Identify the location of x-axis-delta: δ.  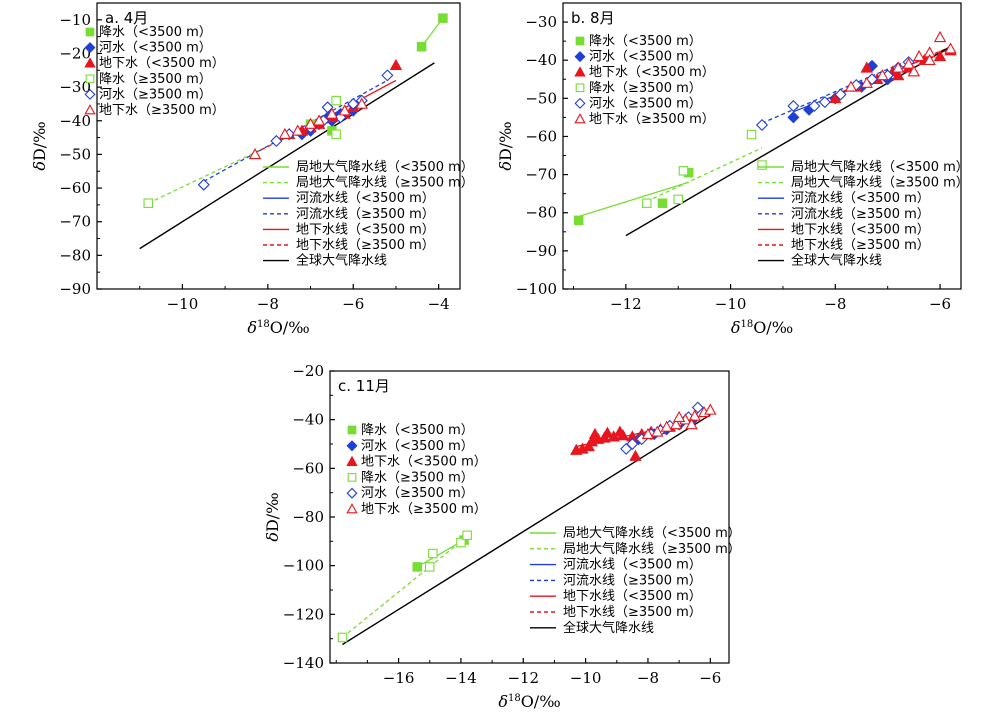
(503, 701).